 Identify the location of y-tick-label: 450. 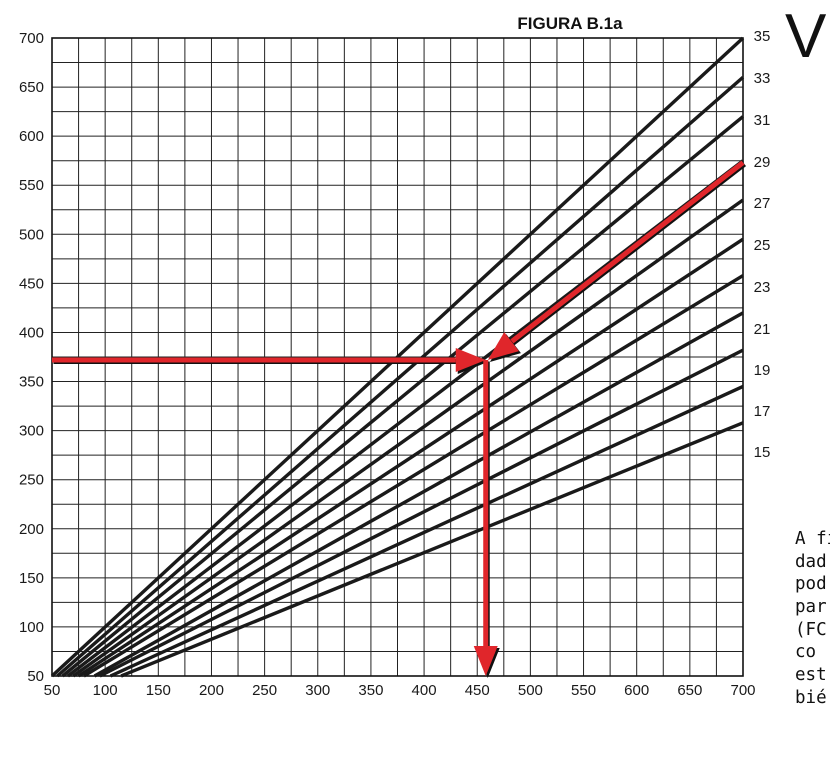
(31, 283).